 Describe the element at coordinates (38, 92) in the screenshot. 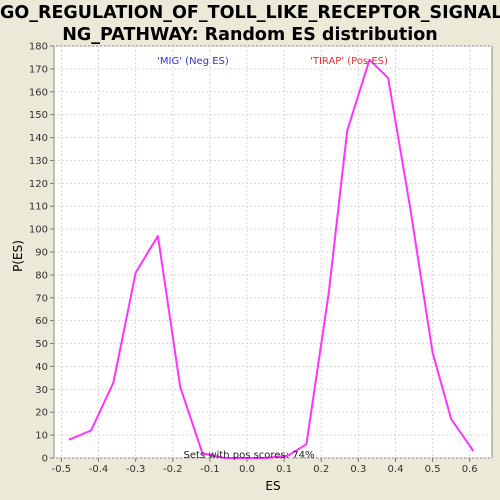

I see `y-tick-label: 160` at that location.